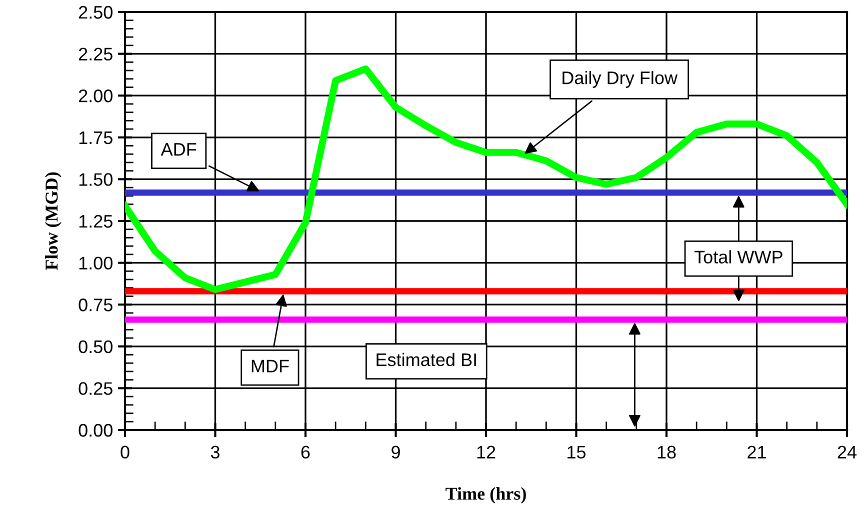 Image resolution: width=865 pixels, height=514 pixels. I want to click on y-tick-label: 1.50, so click(95, 179).